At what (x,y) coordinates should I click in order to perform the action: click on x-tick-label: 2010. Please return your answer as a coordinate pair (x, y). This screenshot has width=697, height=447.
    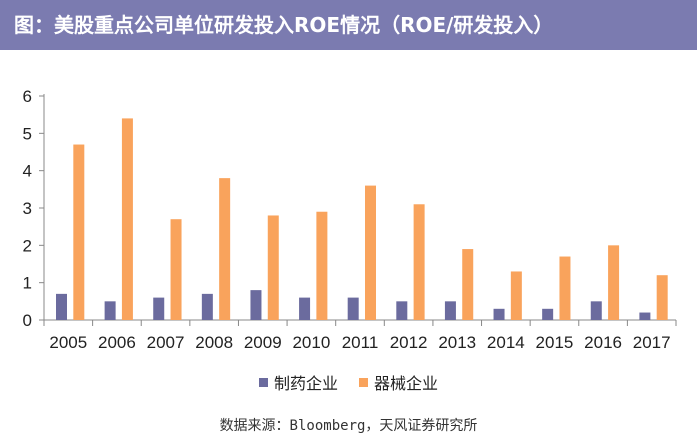
    Looking at the image, I should click on (311, 342).